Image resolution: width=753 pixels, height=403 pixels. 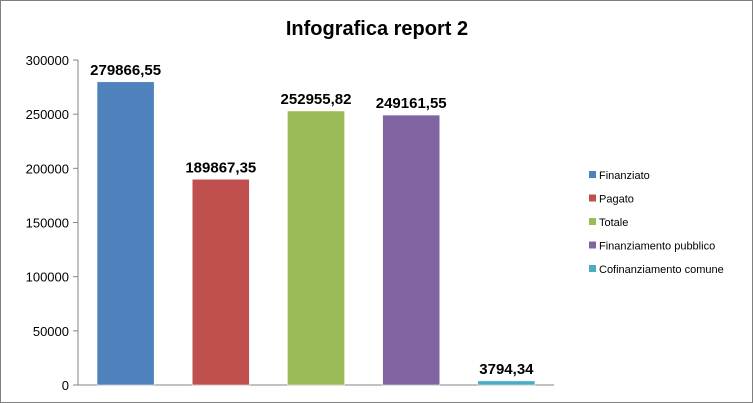 What do you see at coordinates (47, 223) in the screenshot?
I see `y-tick-label: 150000` at bounding box center [47, 223].